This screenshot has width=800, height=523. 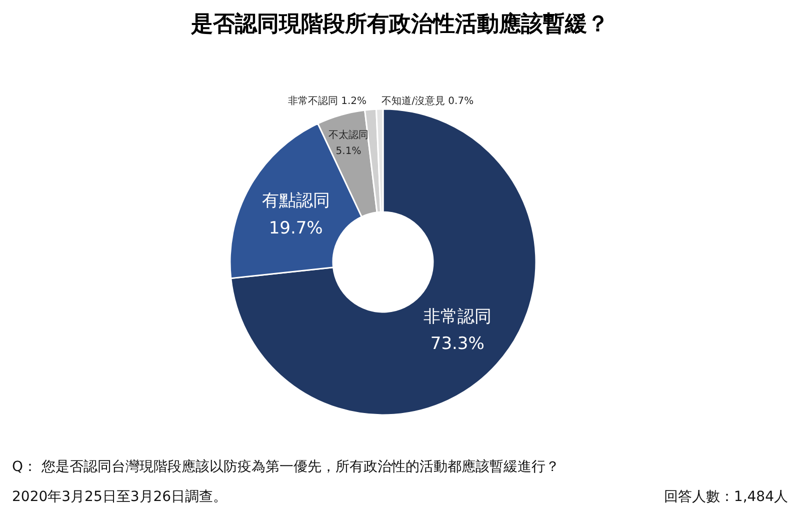 I want to click on slice-label: 非常認同, so click(x=457, y=316).